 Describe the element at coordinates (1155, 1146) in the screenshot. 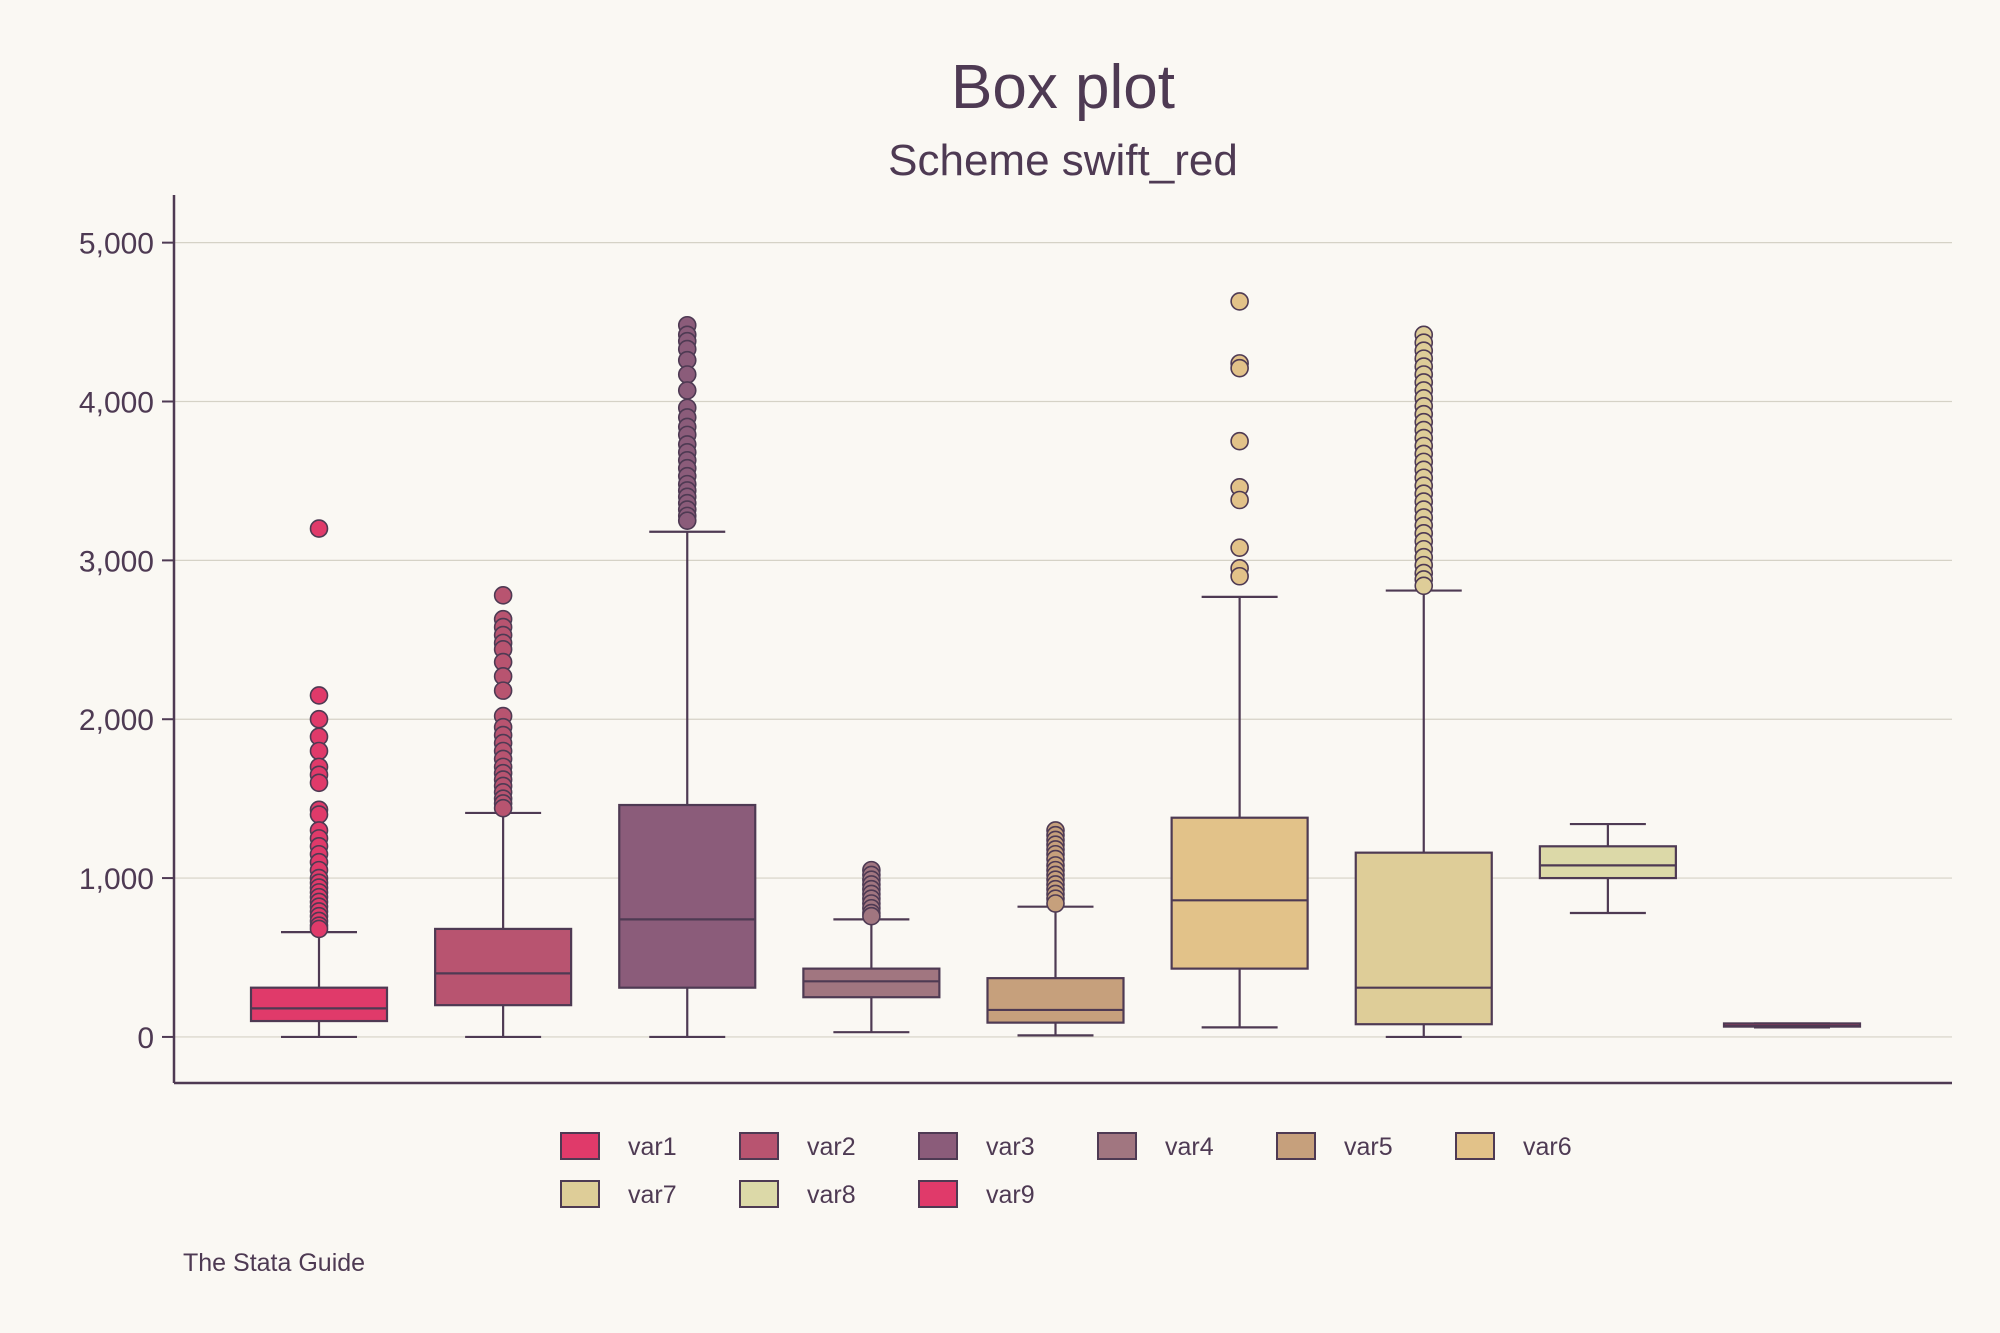

I see `legend-item-var4: var4` at that location.